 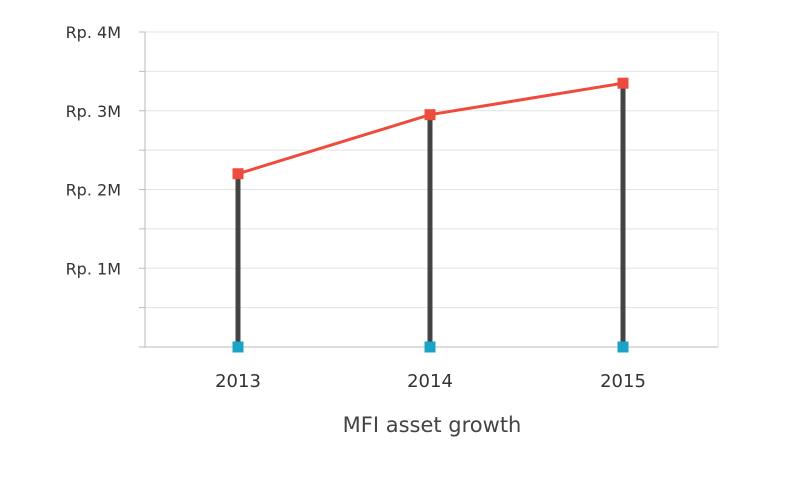 What do you see at coordinates (623, 381) in the screenshot?
I see `x-tick-label: 2015` at bounding box center [623, 381].